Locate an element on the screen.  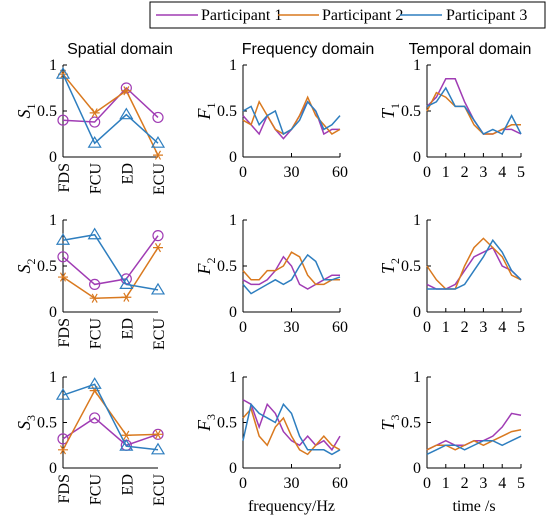
legend-box is located at coordinates (347, 15).